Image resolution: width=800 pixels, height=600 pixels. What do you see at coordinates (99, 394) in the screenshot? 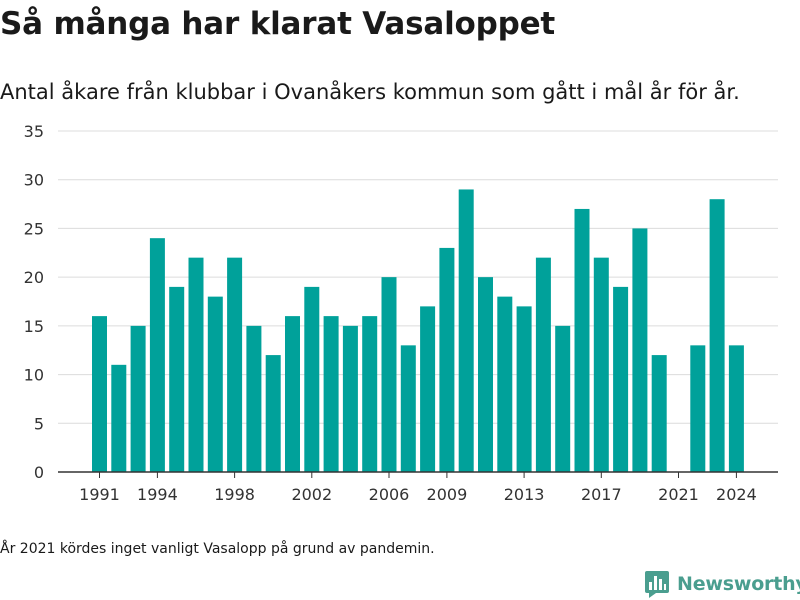
I see `bar-1991` at bounding box center [99, 394].